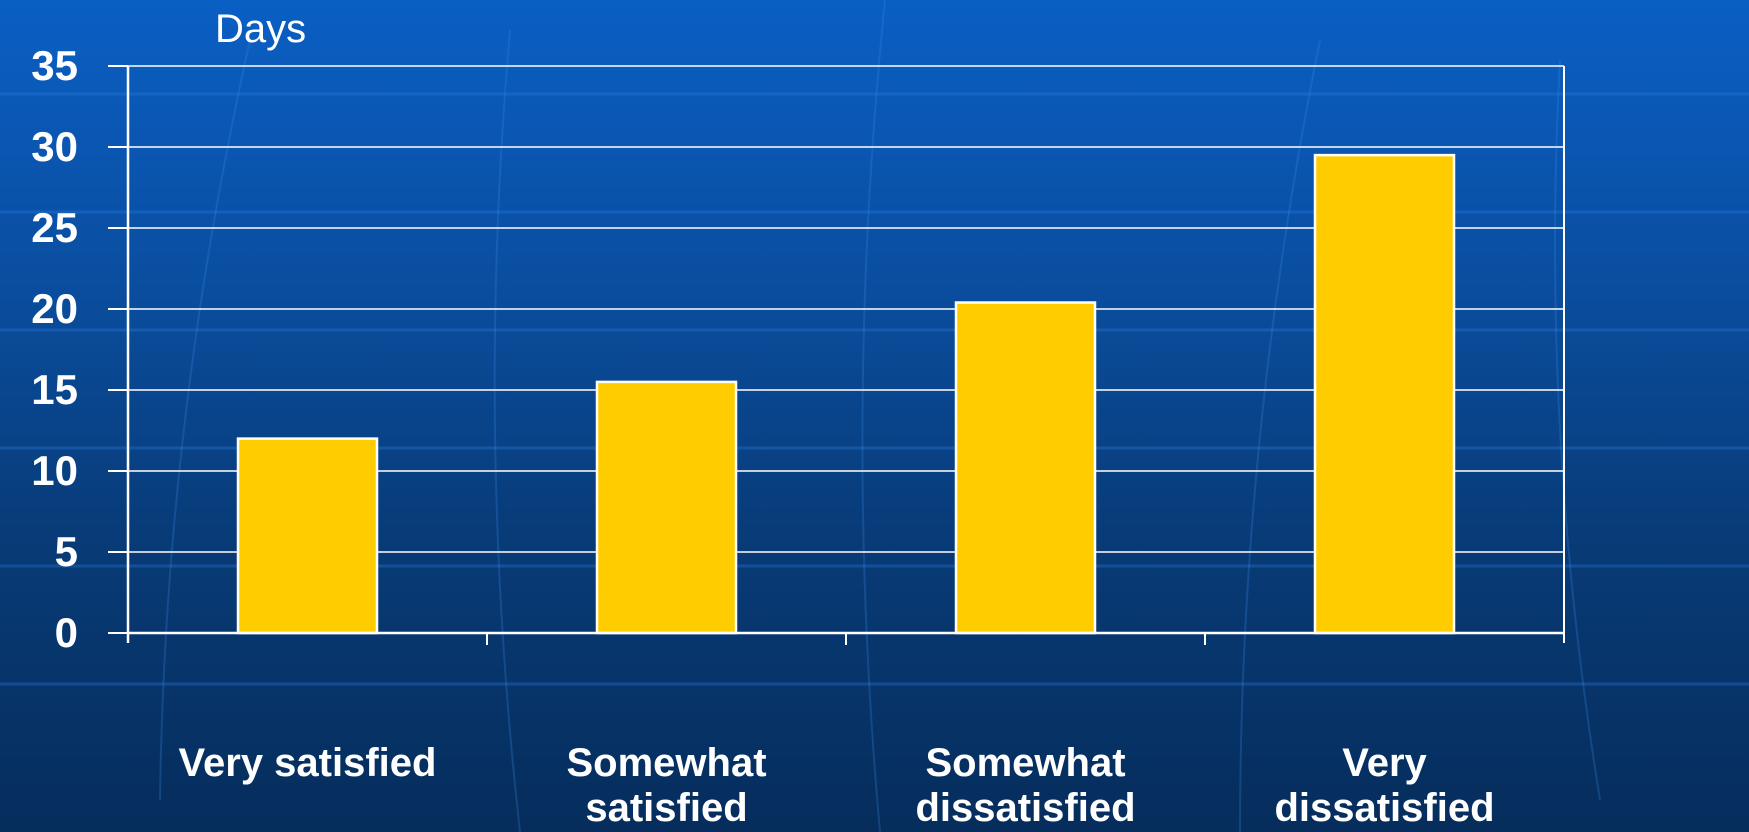 This screenshot has width=1749, height=832. I want to click on y-tick-label: 35, so click(54, 65).